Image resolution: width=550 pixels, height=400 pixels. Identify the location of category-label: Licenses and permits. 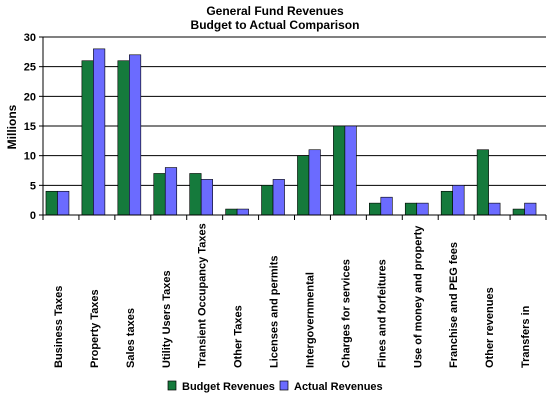
(275, 312).